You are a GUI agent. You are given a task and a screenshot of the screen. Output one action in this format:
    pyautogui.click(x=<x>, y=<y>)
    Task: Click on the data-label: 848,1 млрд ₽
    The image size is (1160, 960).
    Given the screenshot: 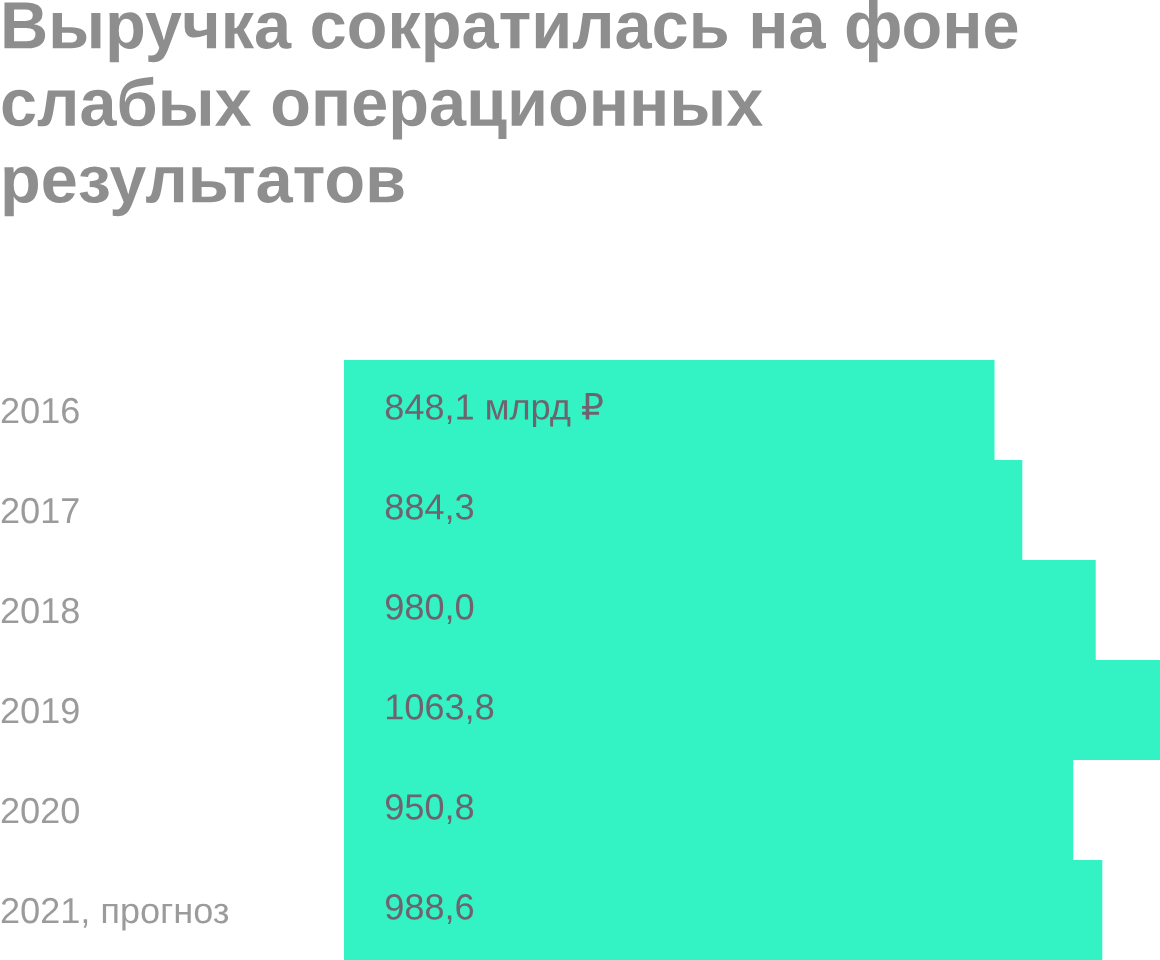 What is the action you would take?
    pyautogui.click(x=494, y=410)
    